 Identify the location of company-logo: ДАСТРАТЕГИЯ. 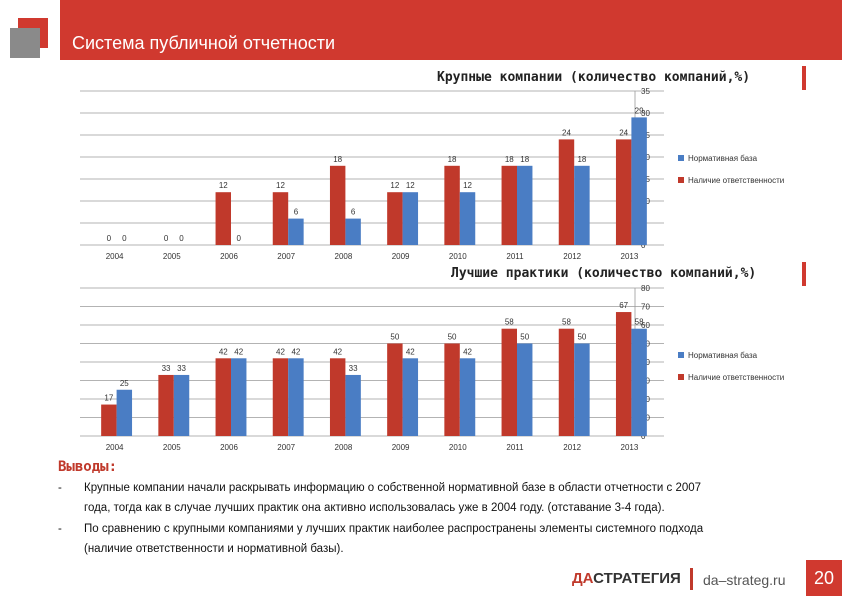
(626, 578).